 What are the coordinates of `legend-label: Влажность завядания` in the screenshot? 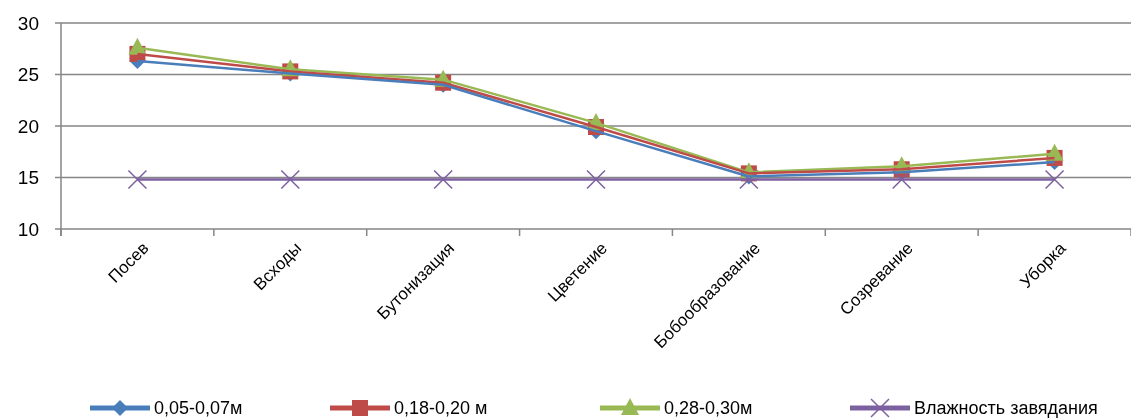 It's located at (1006, 408).